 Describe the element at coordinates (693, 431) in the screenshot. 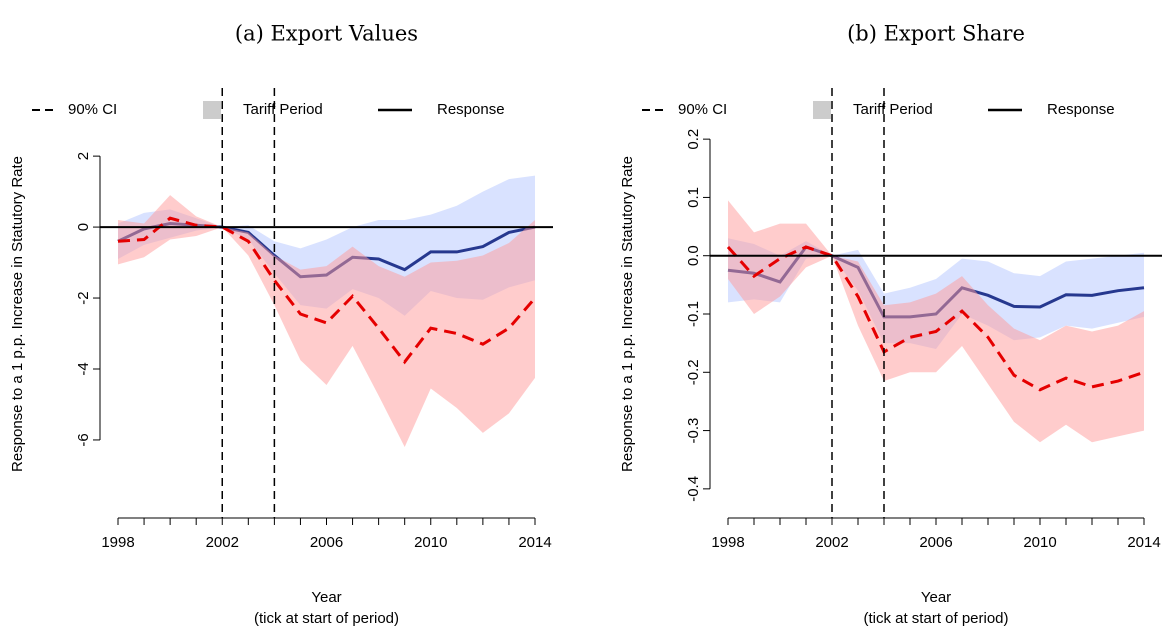

I see `y-tick-label: -0.3` at that location.